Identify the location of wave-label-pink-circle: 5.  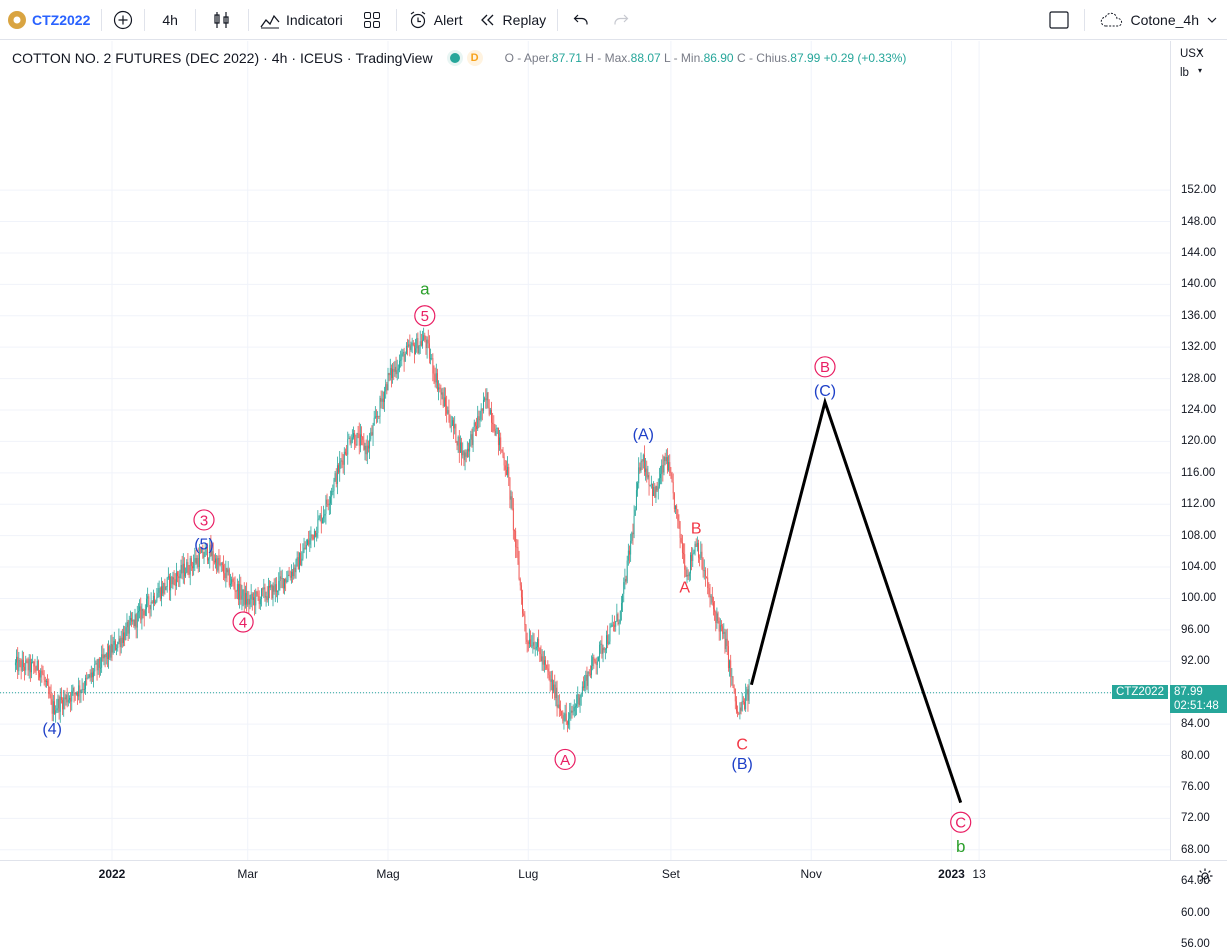
(425, 316).